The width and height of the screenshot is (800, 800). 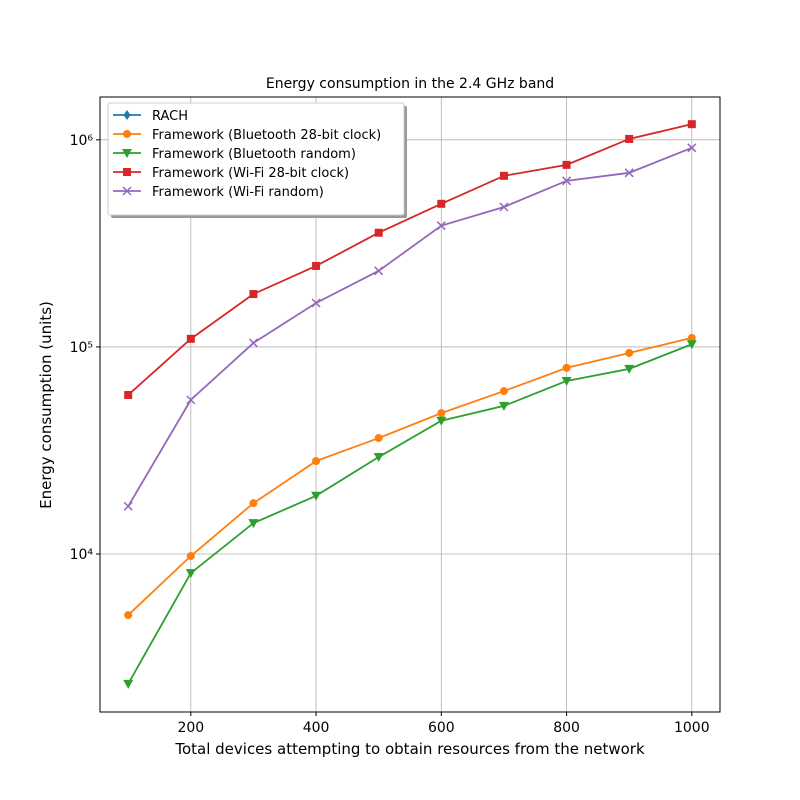 What do you see at coordinates (441, 728) in the screenshot?
I see `x-tick-label: 600` at bounding box center [441, 728].